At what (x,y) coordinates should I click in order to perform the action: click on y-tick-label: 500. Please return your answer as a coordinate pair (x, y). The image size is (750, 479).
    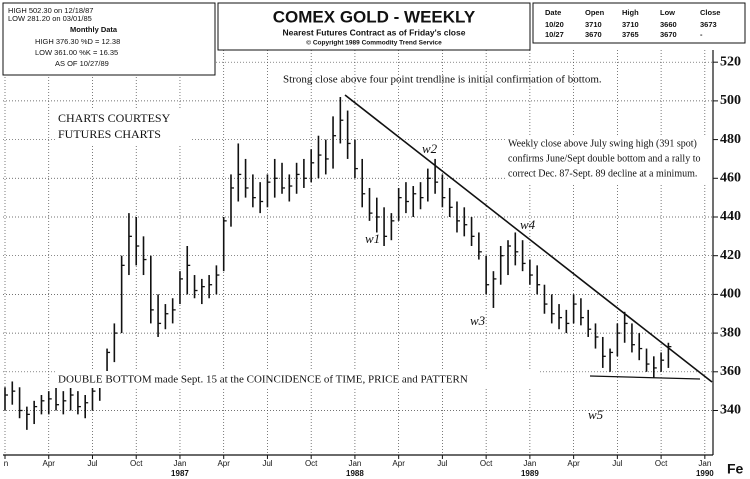
    Looking at the image, I should click on (730, 100).